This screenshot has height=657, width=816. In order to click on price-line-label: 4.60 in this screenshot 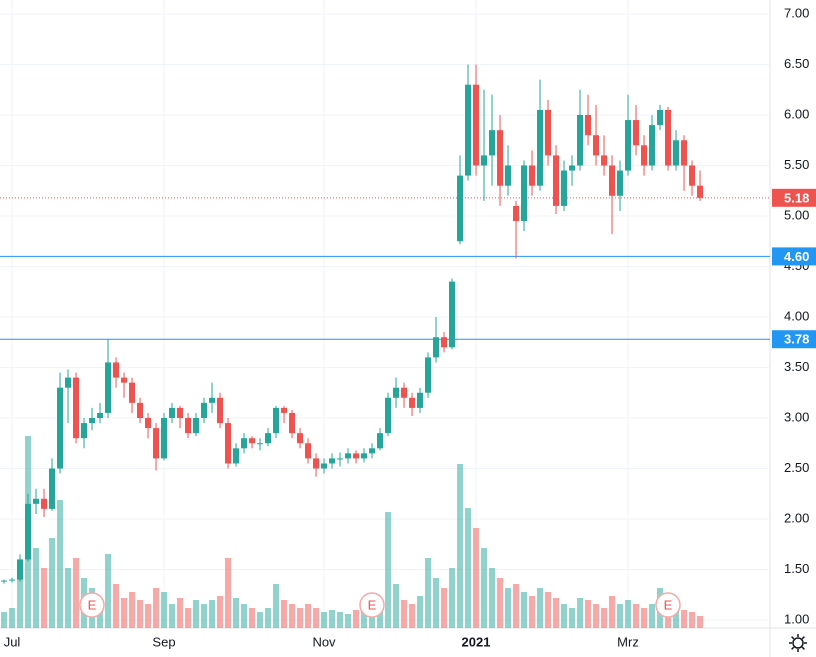, I will do `click(796, 256)`.